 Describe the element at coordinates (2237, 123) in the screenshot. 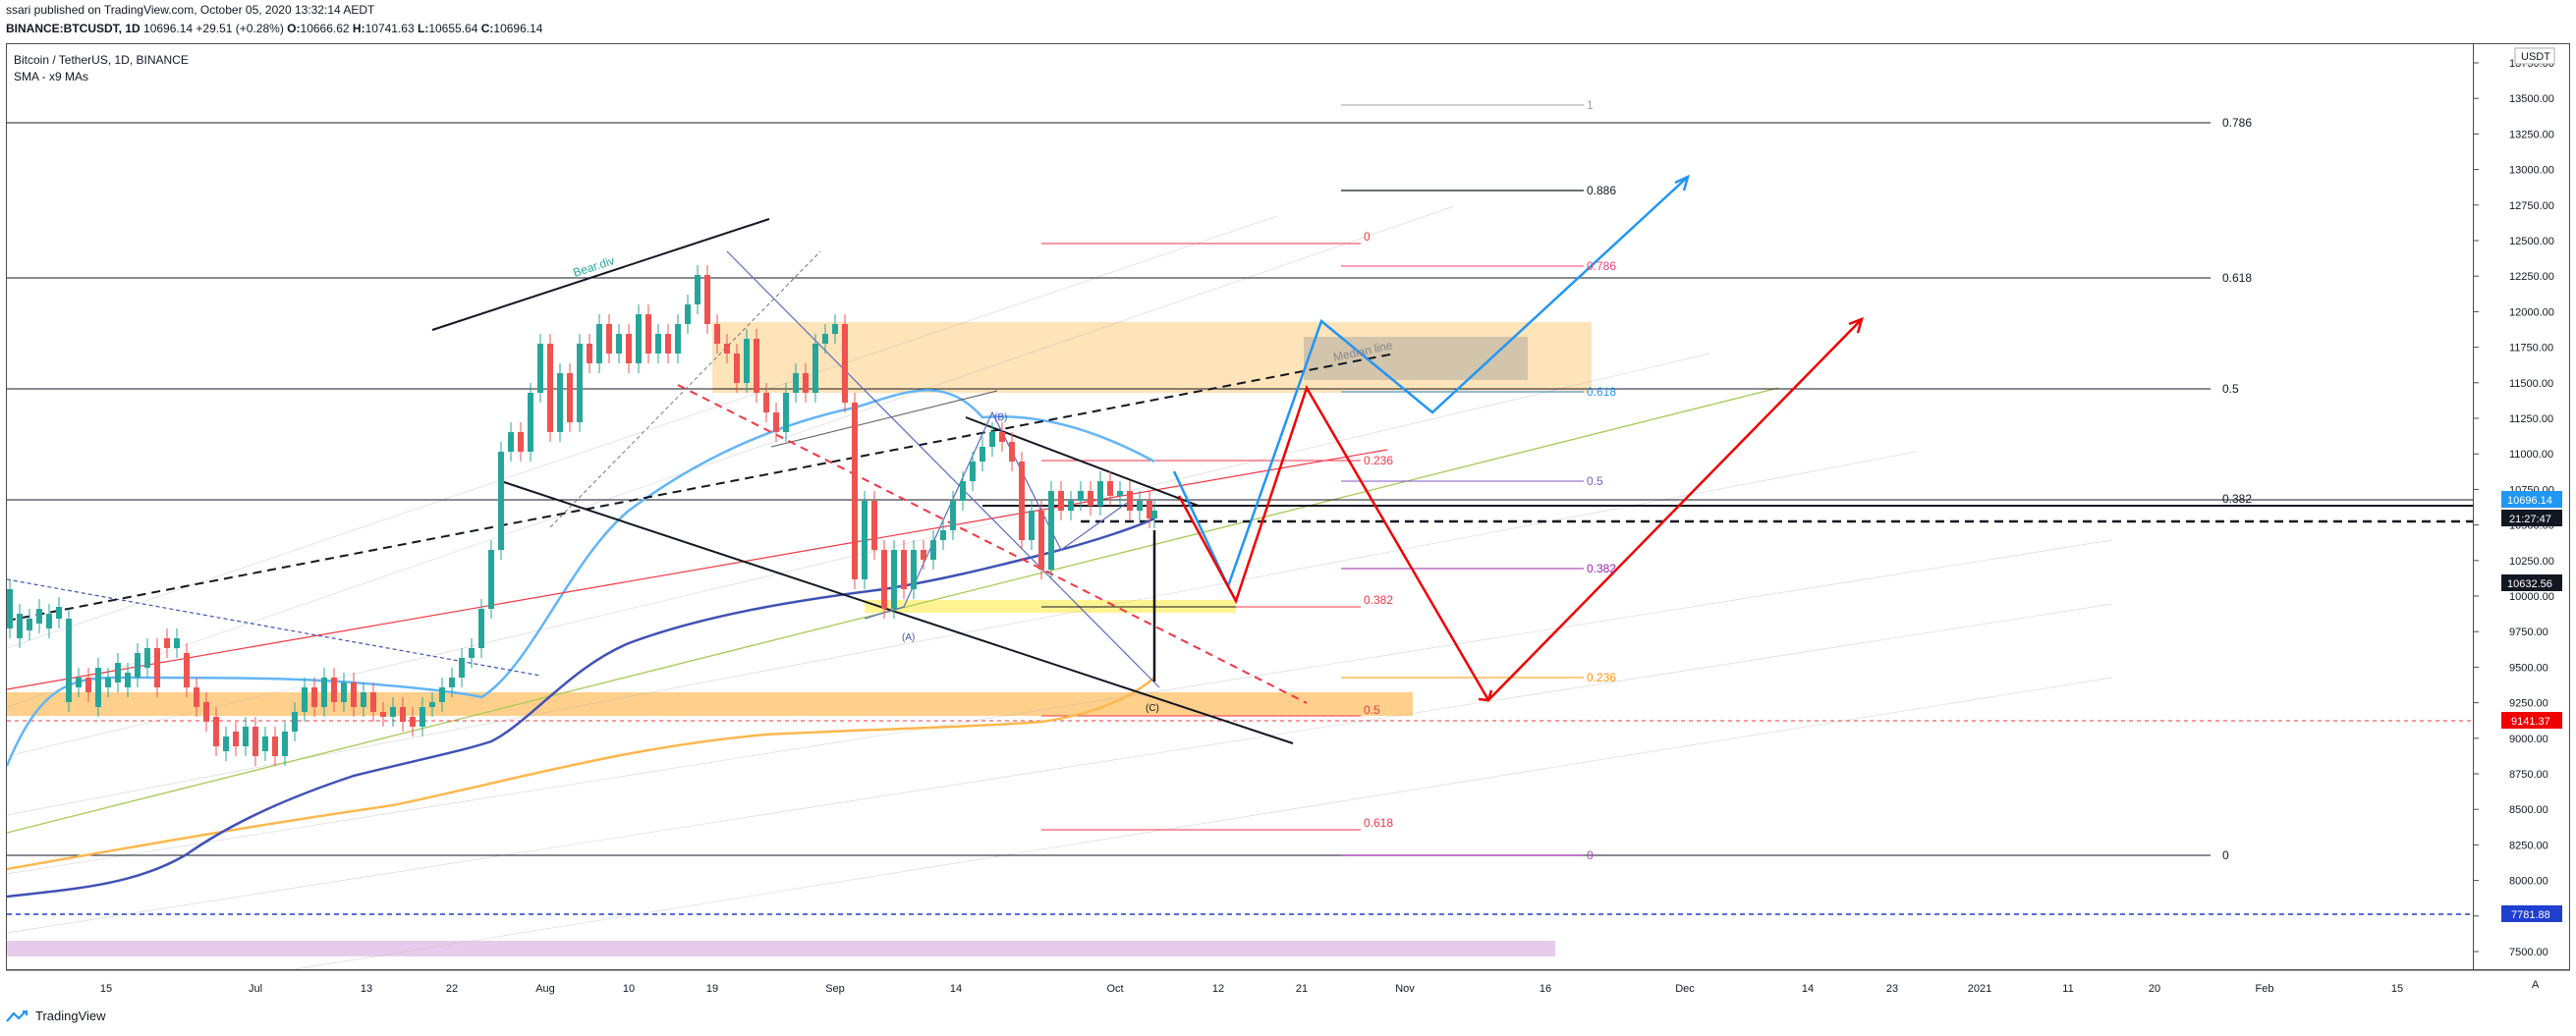

I see `fib-label-0786: 0.786` at that location.